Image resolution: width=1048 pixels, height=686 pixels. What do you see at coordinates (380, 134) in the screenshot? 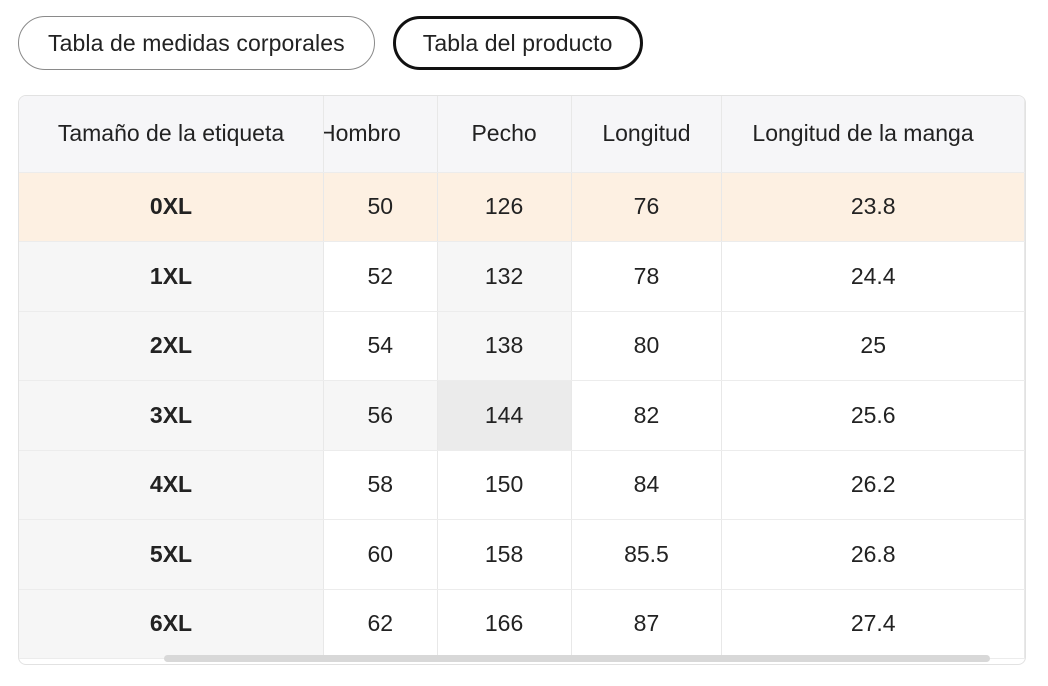
I see `header-shoulder: Hombro` at bounding box center [380, 134].